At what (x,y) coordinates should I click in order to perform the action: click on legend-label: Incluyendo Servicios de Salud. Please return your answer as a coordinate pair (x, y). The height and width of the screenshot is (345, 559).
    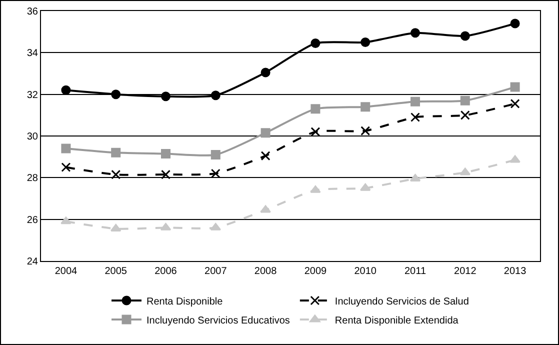
    Looking at the image, I should click on (401, 302).